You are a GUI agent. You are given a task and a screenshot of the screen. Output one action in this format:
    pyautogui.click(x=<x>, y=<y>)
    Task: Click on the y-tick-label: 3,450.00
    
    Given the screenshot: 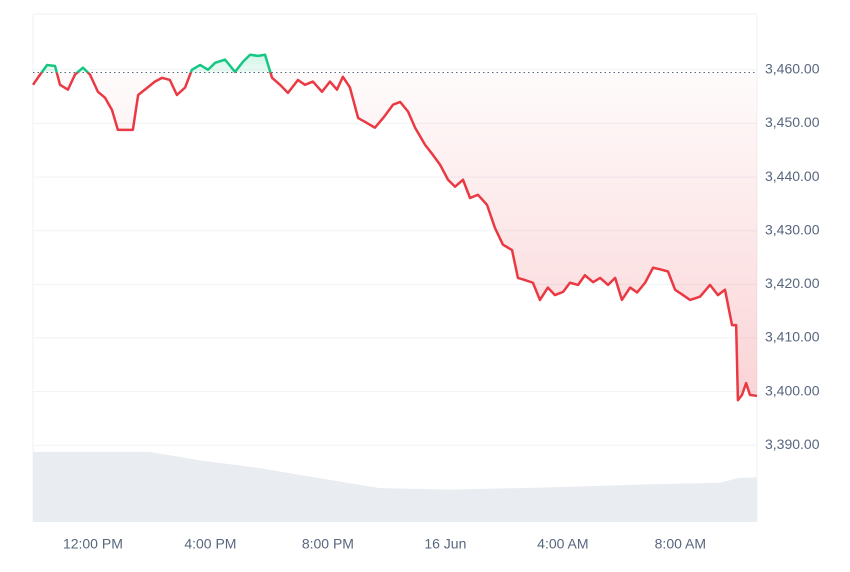 What is the action you would take?
    pyautogui.click(x=792, y=122)
    